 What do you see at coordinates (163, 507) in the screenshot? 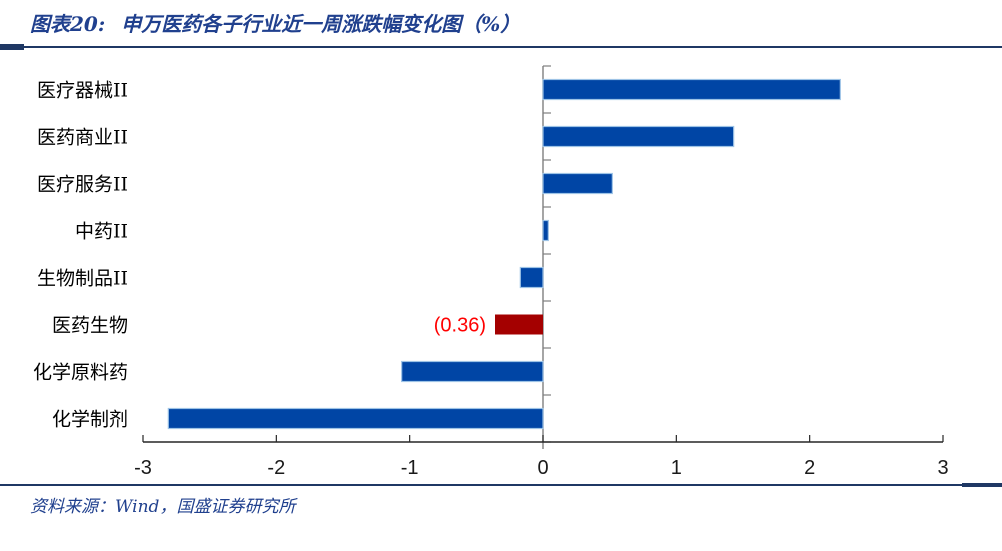
I see `figure-source: 资料来源：Wind，国盛证券研究所` at bounding box center [163, 507].